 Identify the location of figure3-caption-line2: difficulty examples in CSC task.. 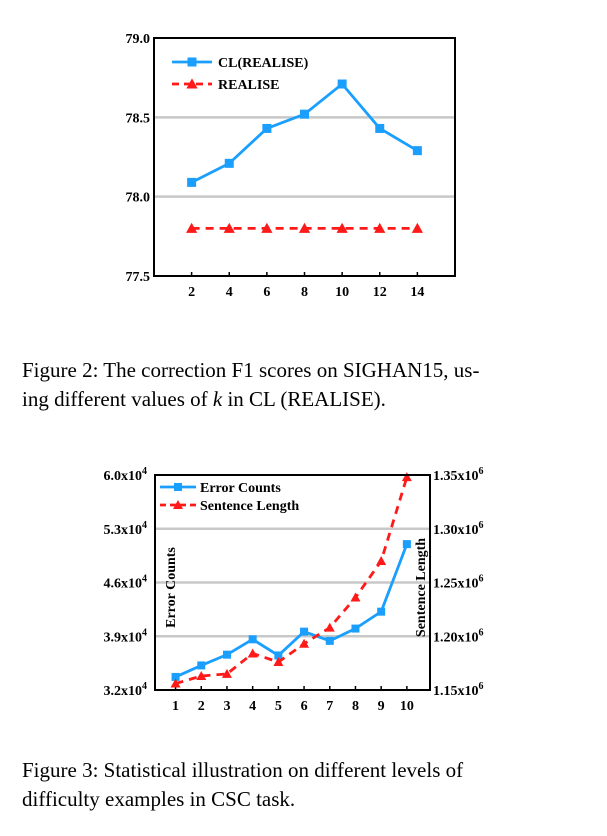
(159, 799).